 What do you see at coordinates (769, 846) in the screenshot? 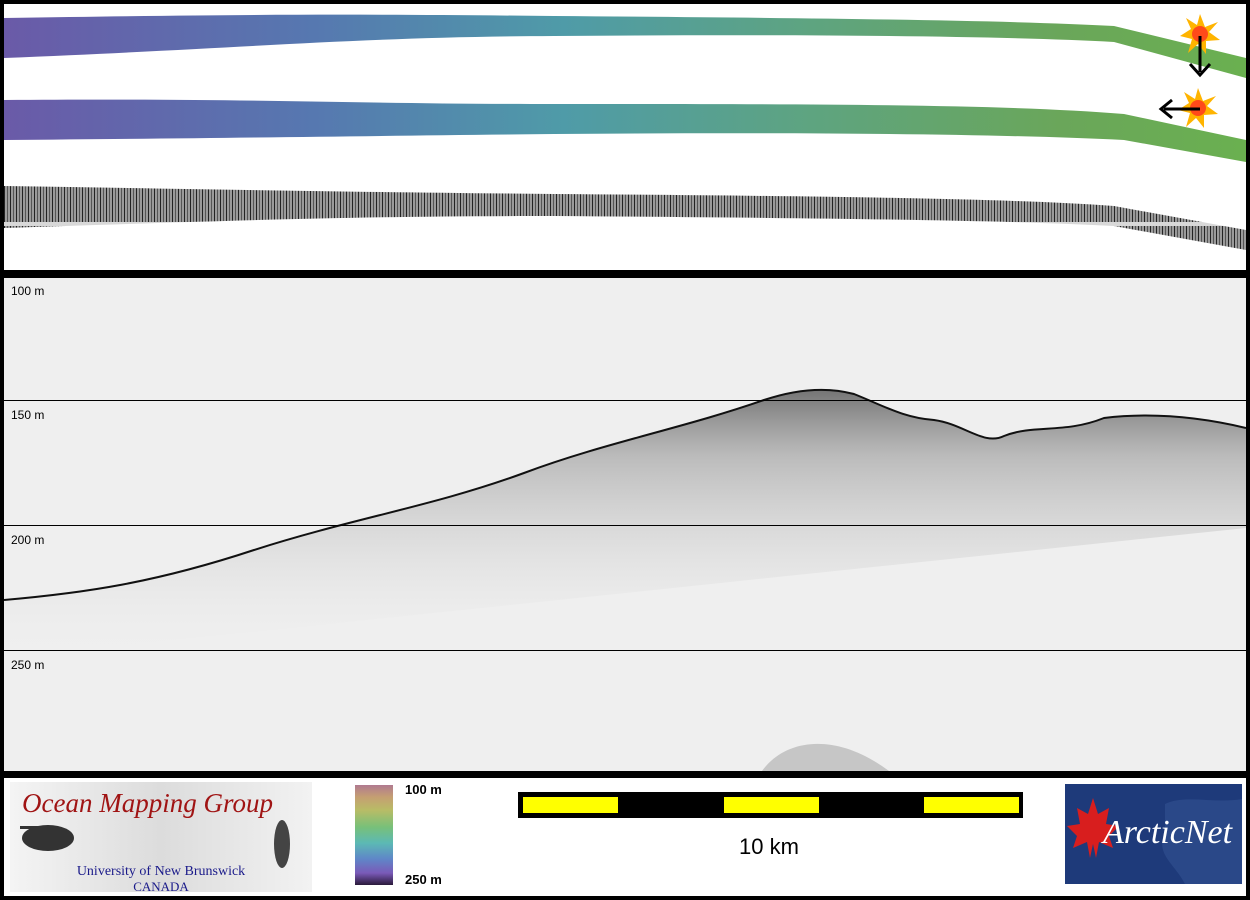
I see `scale-label: 10 km` at bounding box center [769, 846].